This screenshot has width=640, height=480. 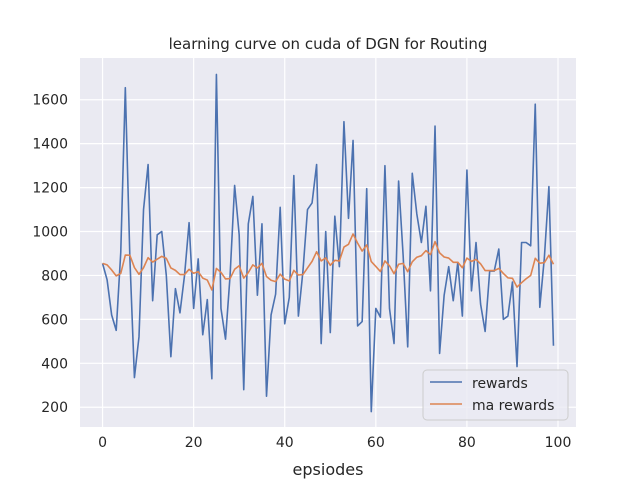 What do you see at coordinates (54, 276) in the screenshot?
I see `y-tick-label: 800` at bounding box center [54, 276].